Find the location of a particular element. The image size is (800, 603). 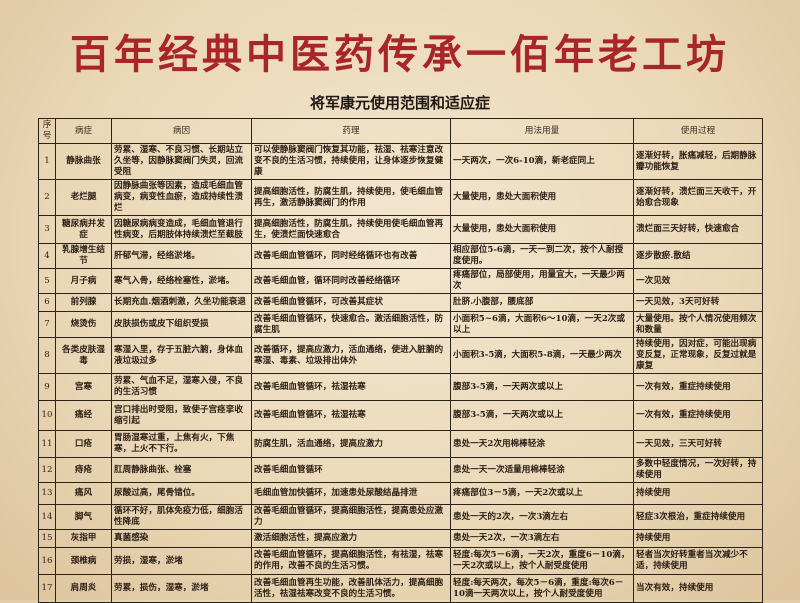

usage-process: 逐渐好转，胀痛减轻，后期静脉瓣功能恢复 is located at coordinates (698, 161).